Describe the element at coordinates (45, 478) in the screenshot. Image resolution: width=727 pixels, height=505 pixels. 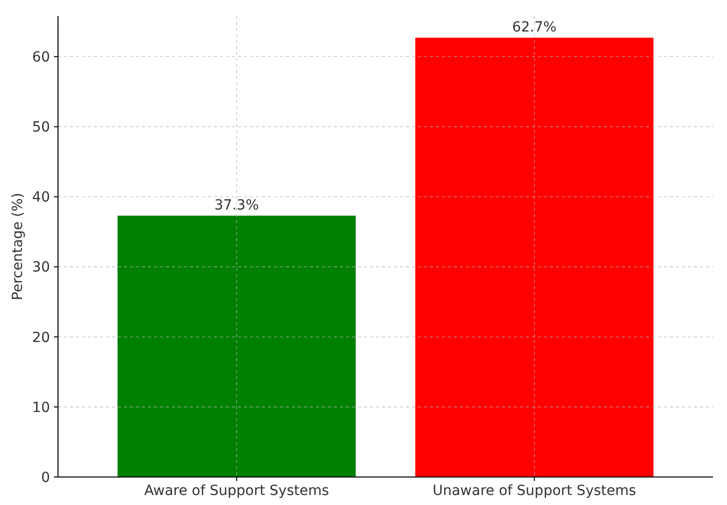
I see `y-tick-label: 0` at that location.